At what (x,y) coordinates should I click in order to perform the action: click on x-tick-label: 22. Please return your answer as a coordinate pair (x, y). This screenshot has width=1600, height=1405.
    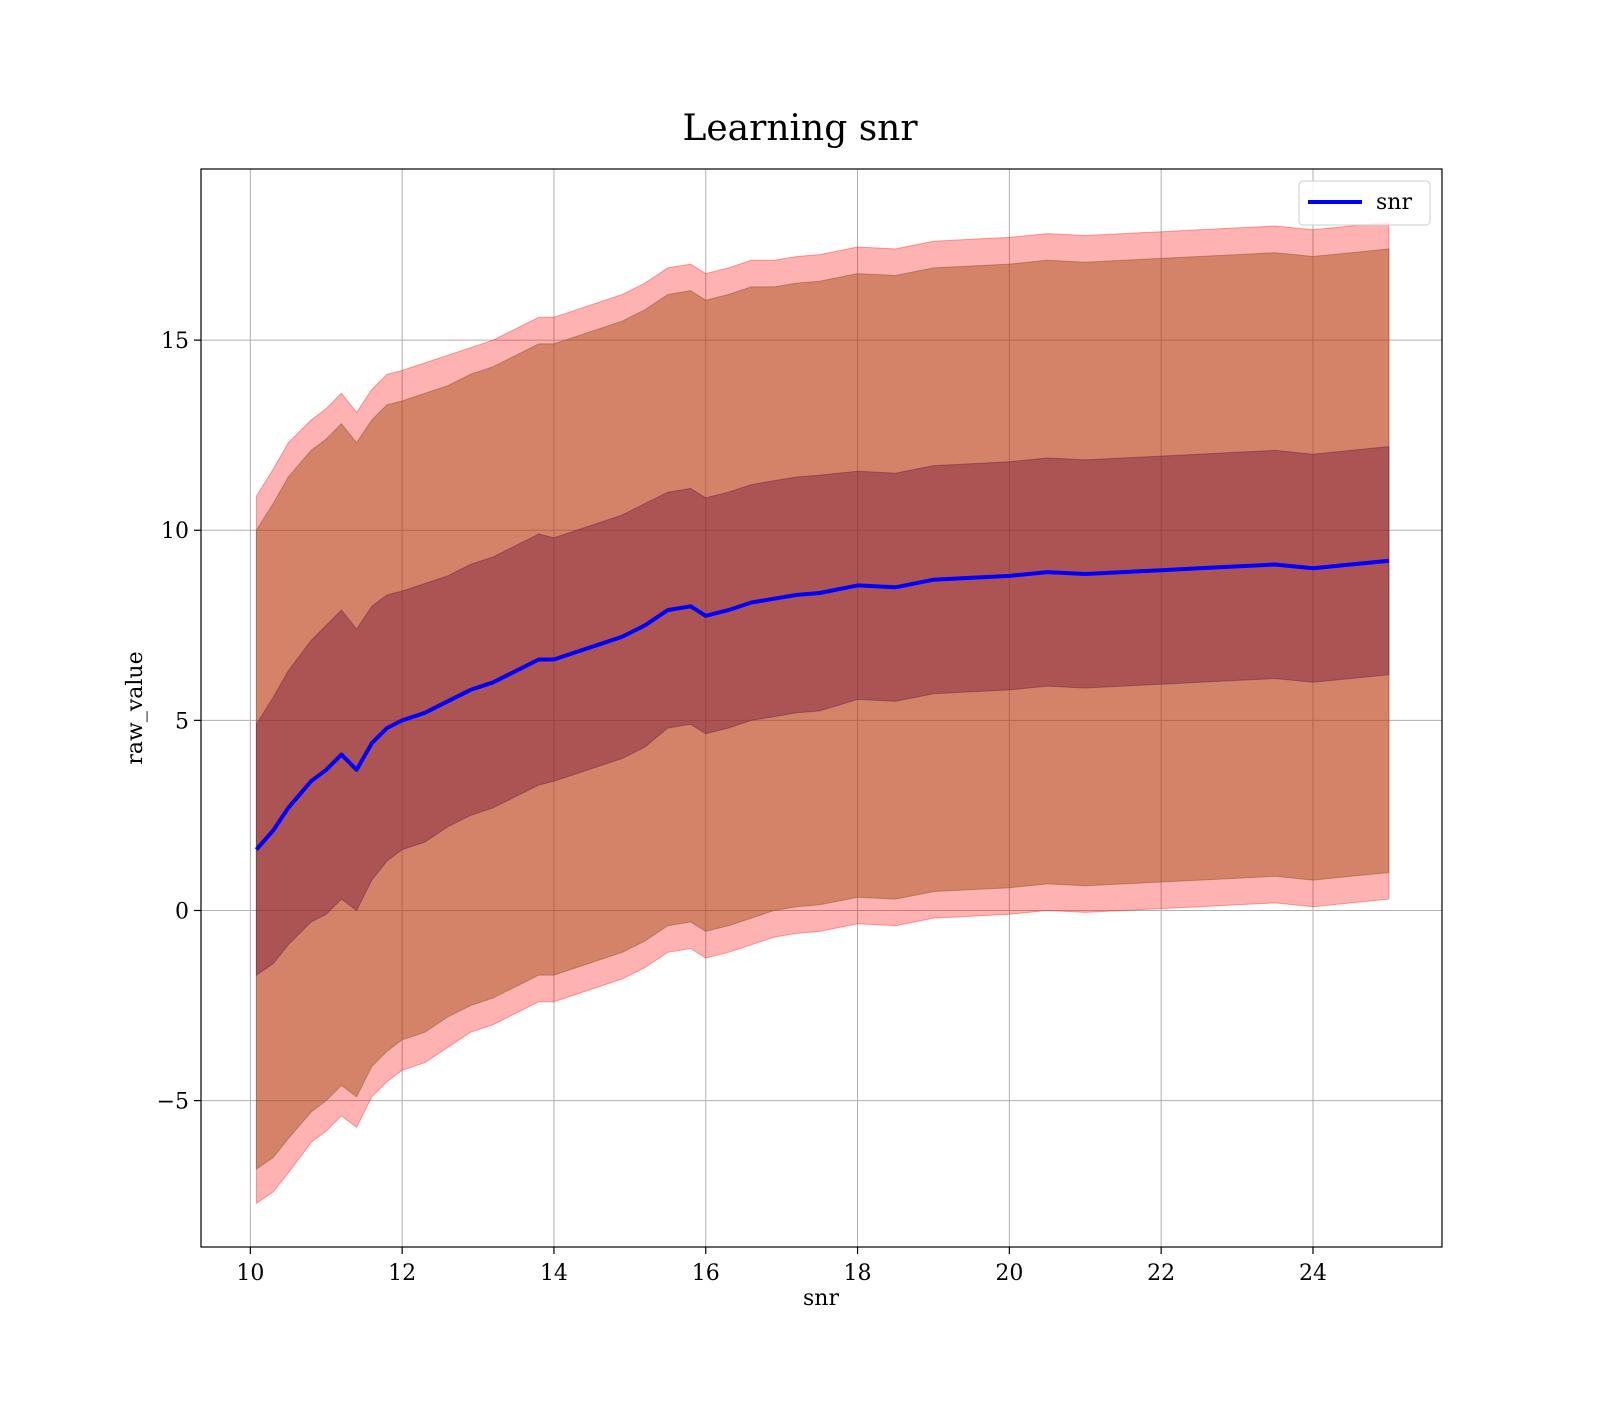
    Looking at the image, I should click on (1161, 1273).